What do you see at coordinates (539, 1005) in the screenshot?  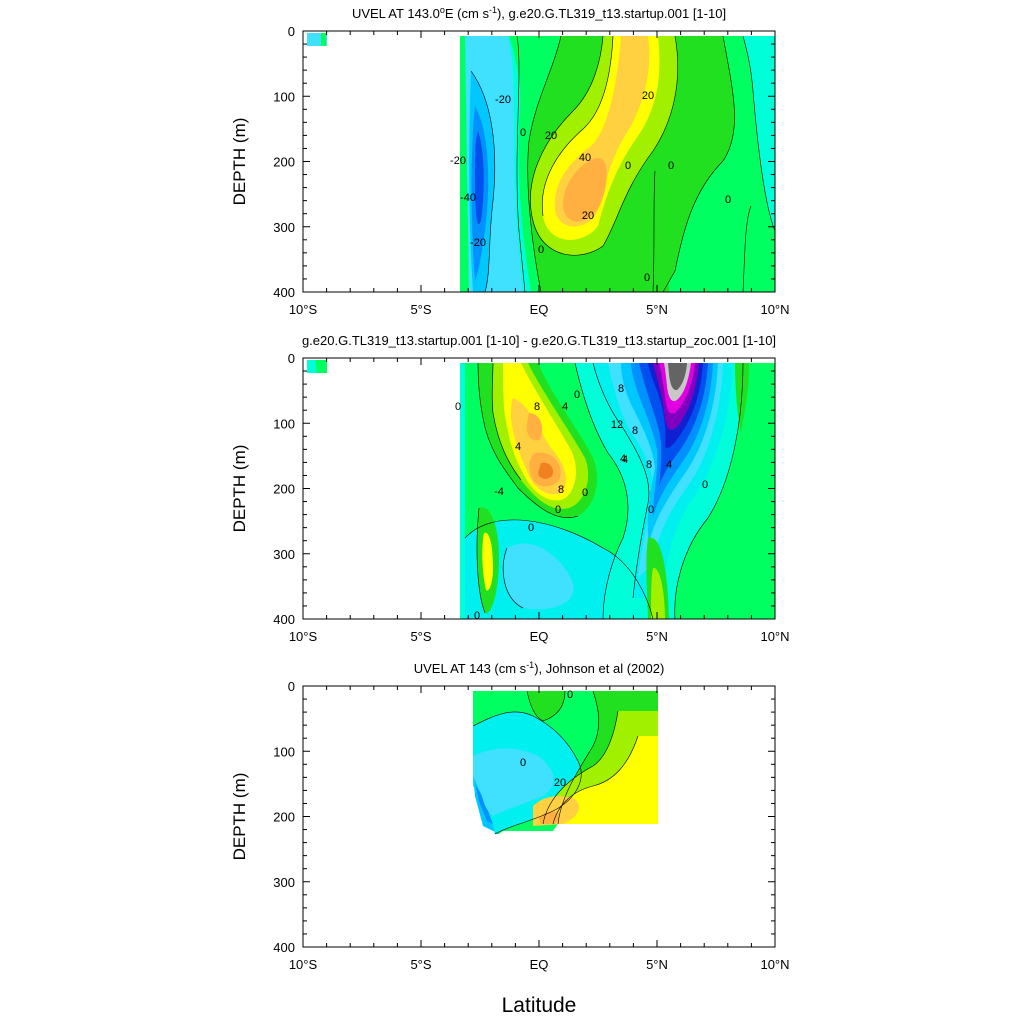 I see `x-axis-label: Latitude` at bounding box center [539, 1005].